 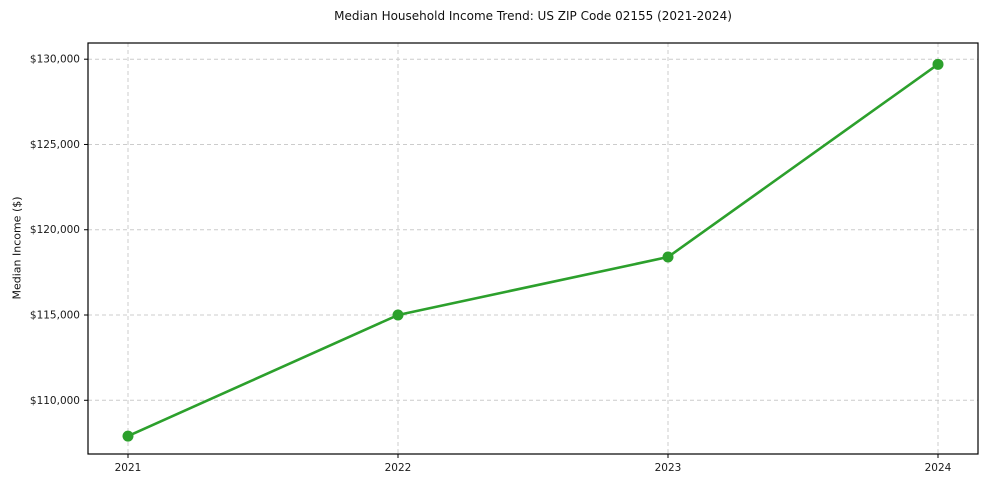 What do you see at coordinates (128, 468) in the screenshot?
I see `x-tick-label: 2021` at bounding box center [128, 468].